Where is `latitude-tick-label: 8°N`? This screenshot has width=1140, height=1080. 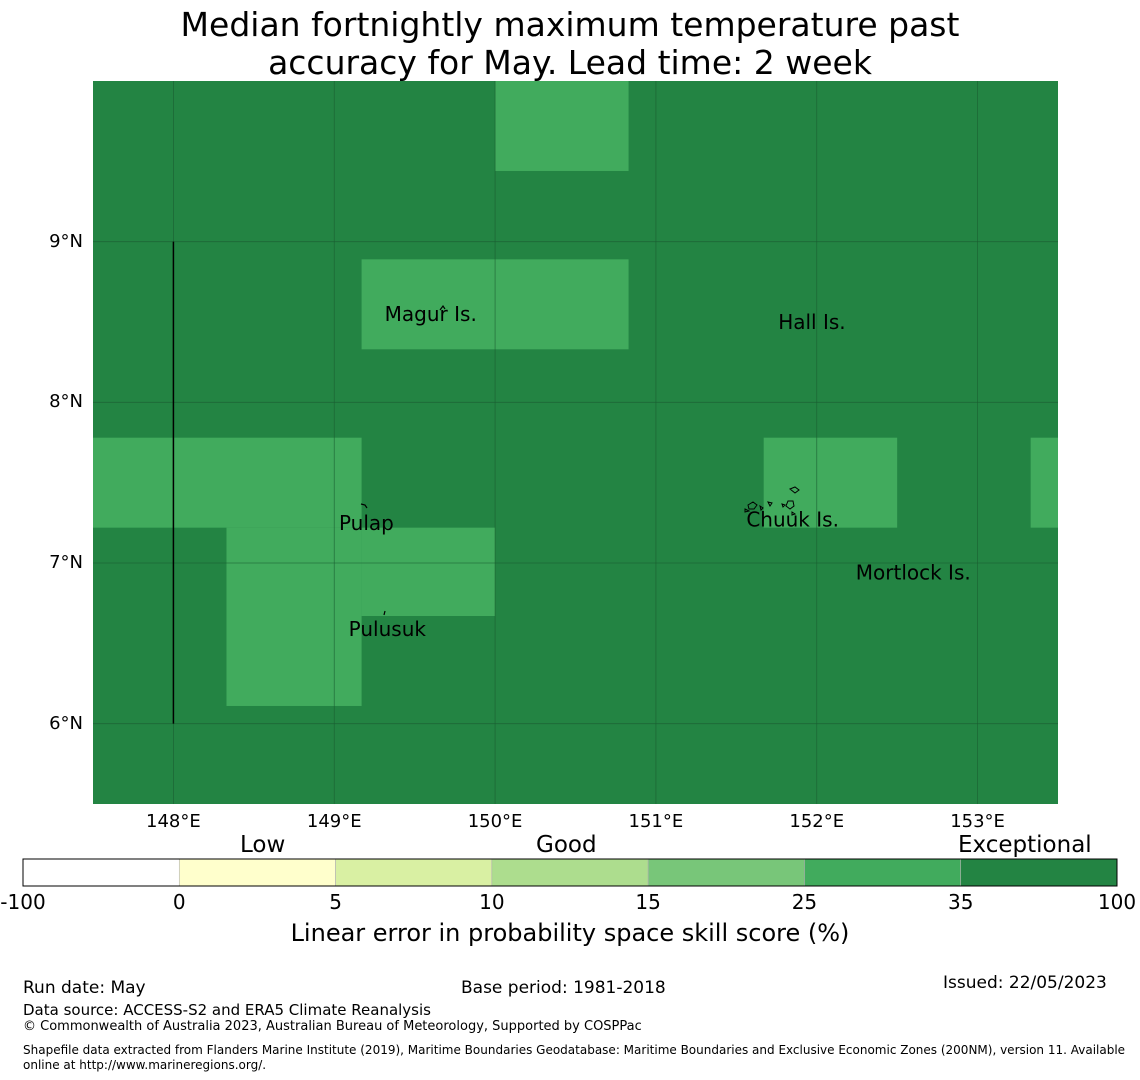
latitude-tick-label: 8°N is located at coordinates (66, 402).